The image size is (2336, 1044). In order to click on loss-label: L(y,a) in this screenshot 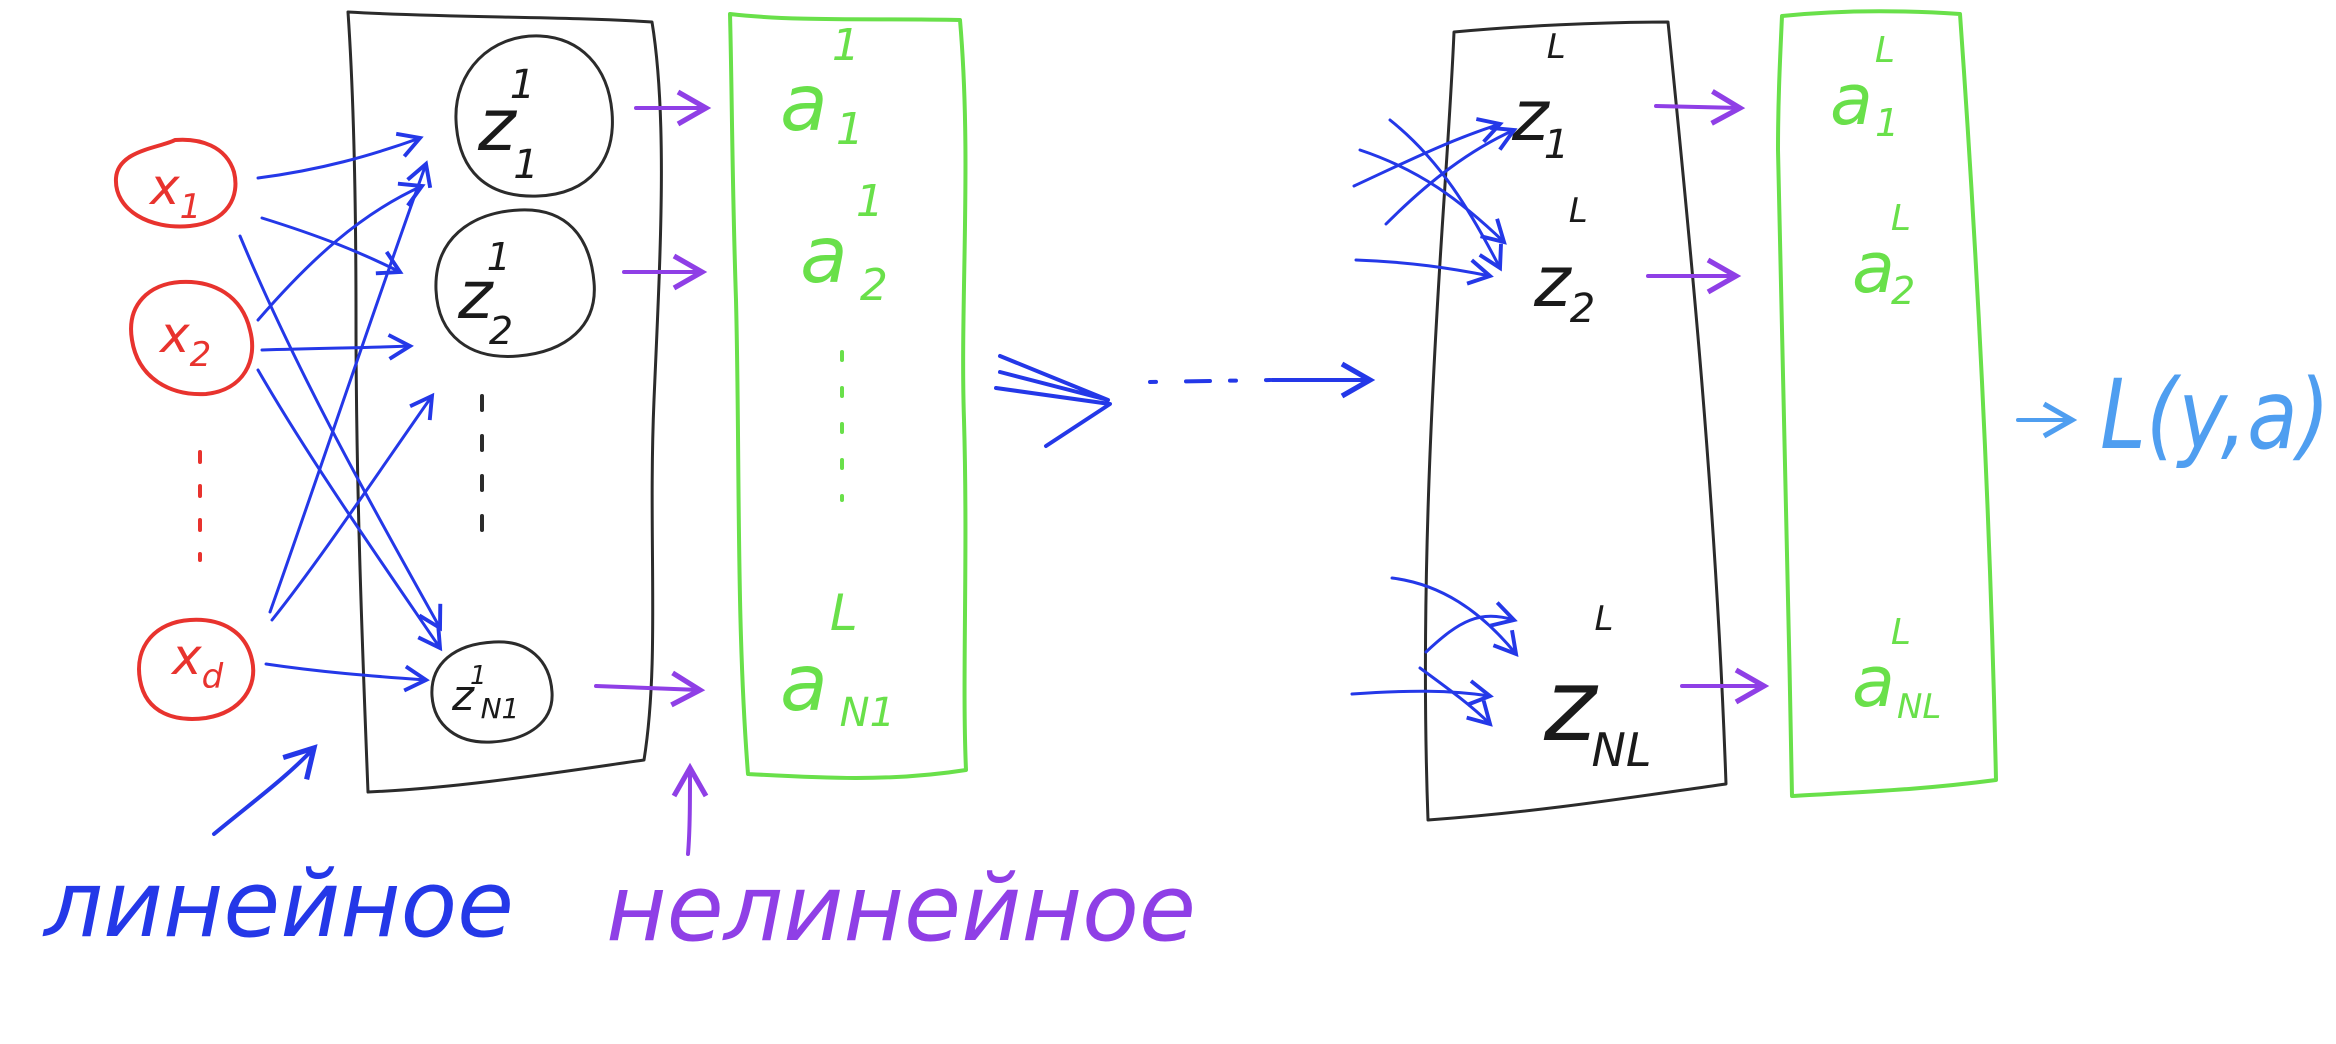, I will do `click(2215, 415)`.